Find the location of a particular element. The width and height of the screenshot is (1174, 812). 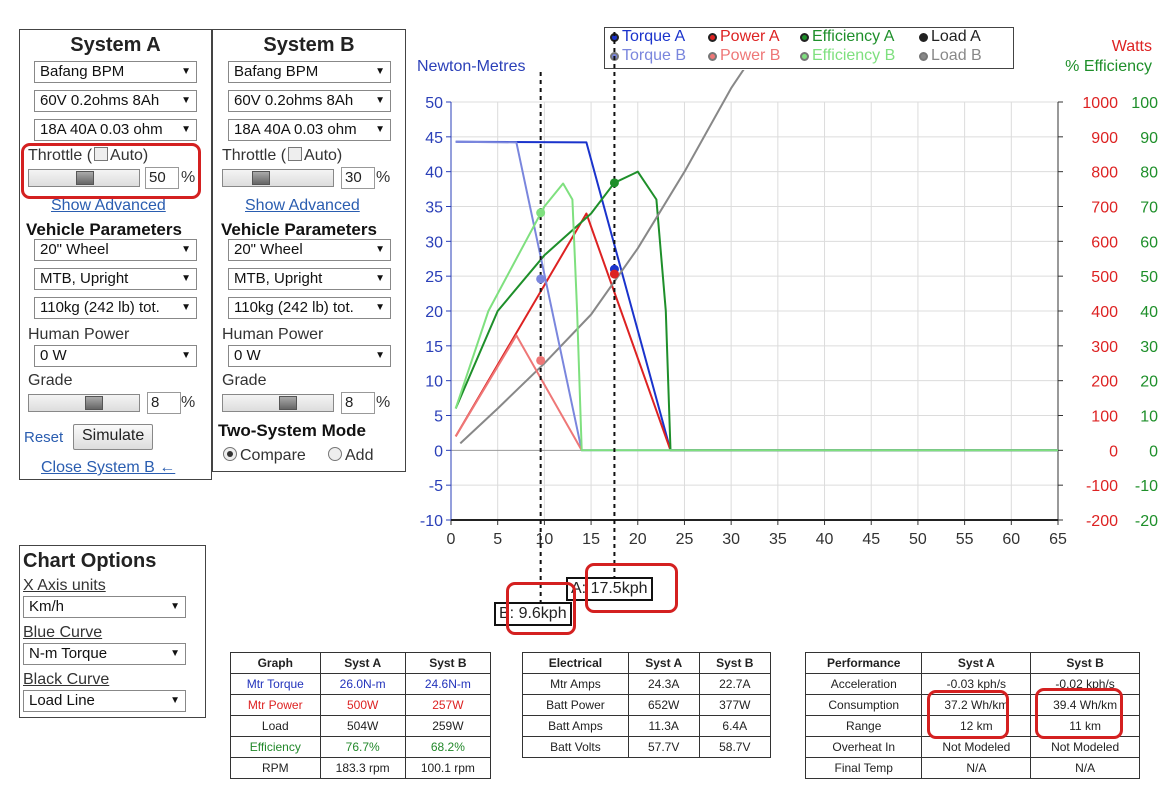

row-label: Acceleration is located at coordinates (863, 684).